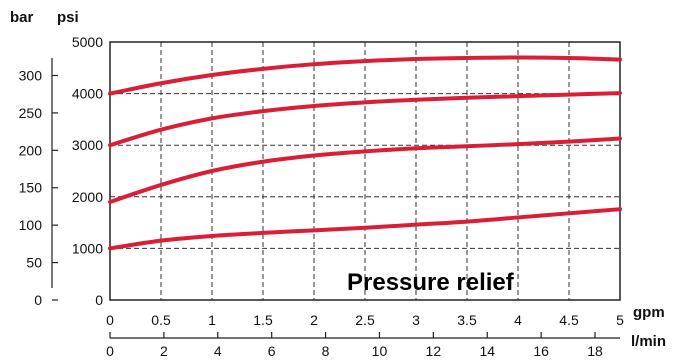  Describe the element at coordinates (326, 351) in the screenshot. I see `x-tick-lpm: 8` at that location.